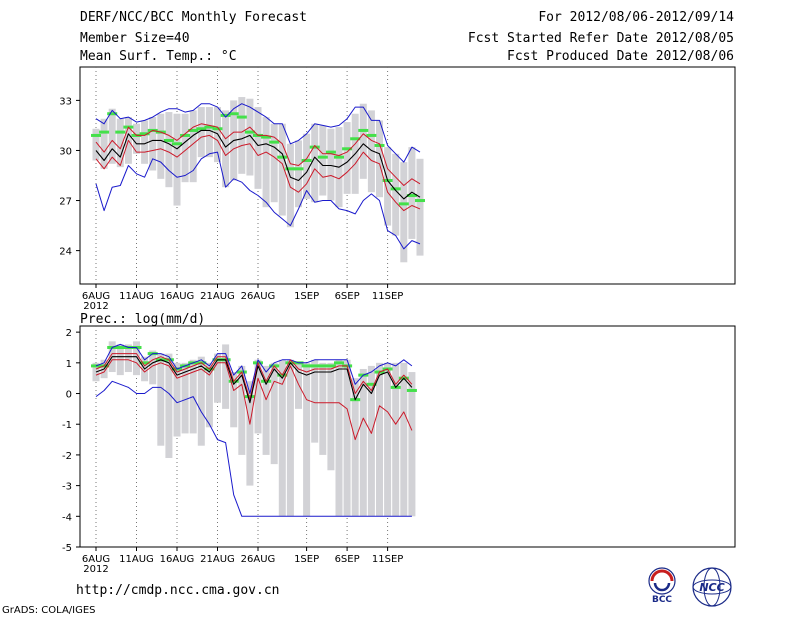  What do you see at coordinates (600, 38) in the screenshot?
I see `forecast-started-date: Fcst Started Refer Date 2012/08/05` at bounding box center [600, 38].